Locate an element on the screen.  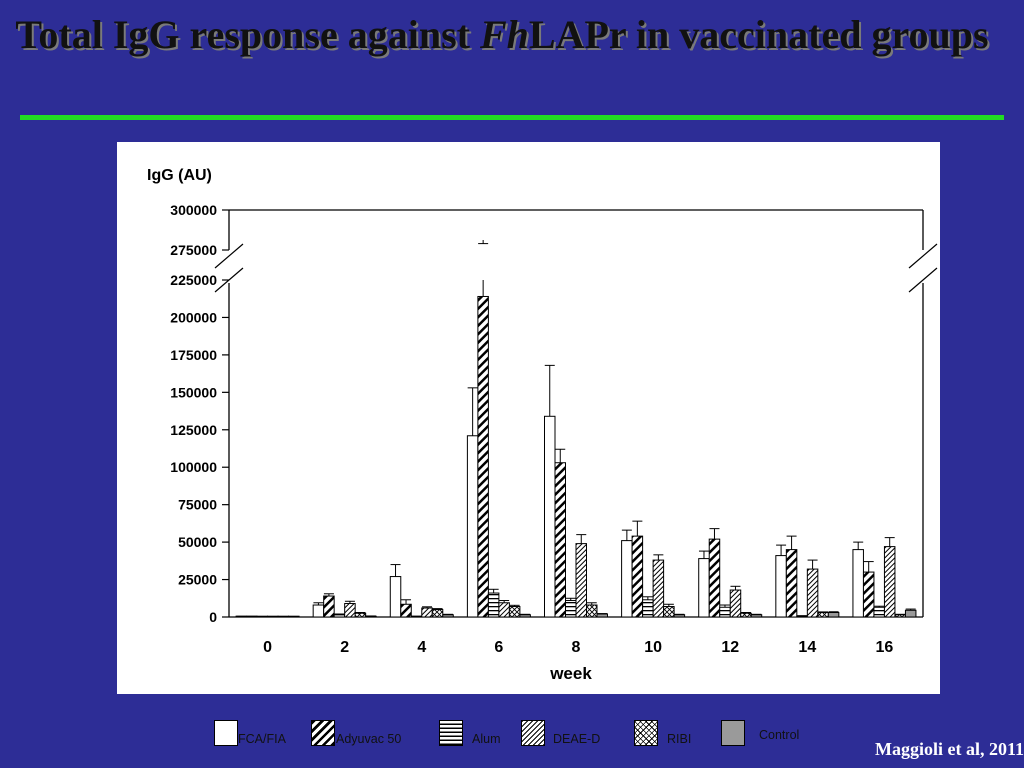
y-tick-label: 225000 is located at coordinates (193, 280).